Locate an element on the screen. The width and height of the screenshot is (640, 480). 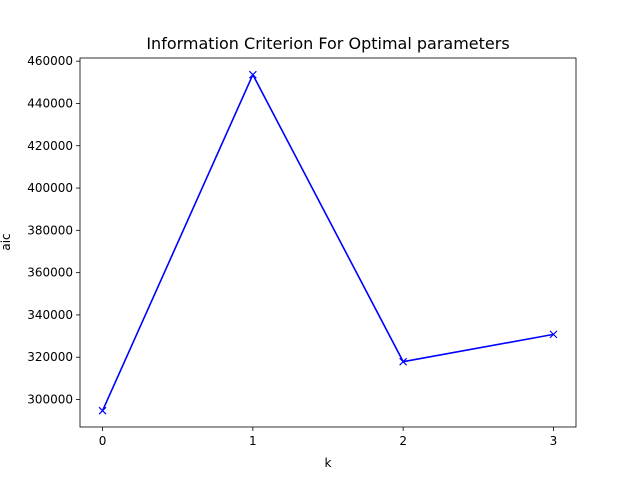
y-tick-label: 460000 is located at coordinates (50, 61).